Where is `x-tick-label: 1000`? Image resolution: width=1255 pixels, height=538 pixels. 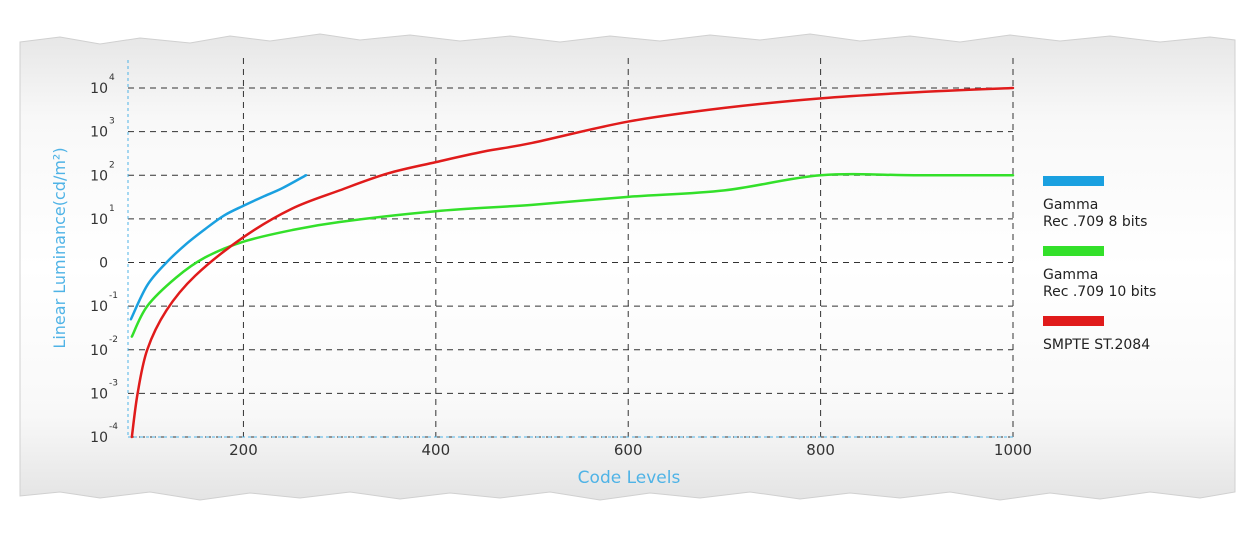 x-tick-label: 1000 is located at coordinates (1013, 450).